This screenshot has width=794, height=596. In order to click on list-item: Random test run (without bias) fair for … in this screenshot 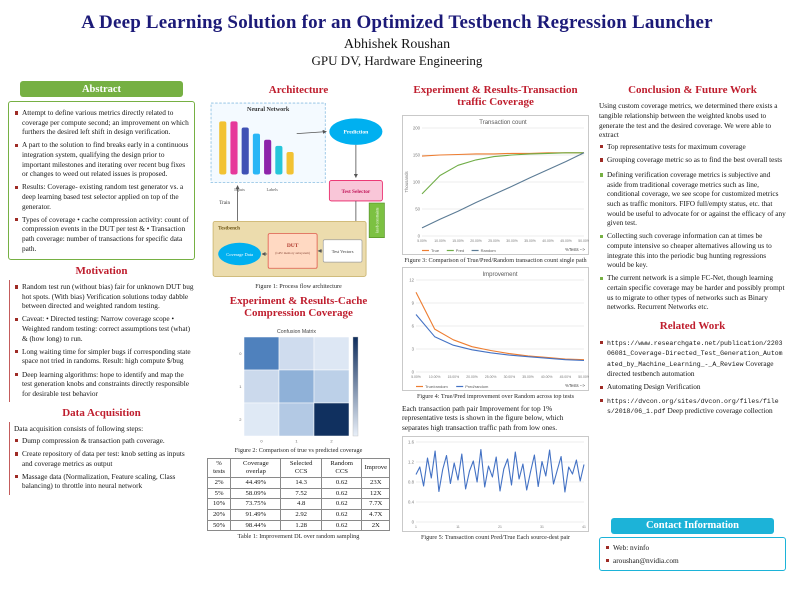, I will do `click(104, 296)`.